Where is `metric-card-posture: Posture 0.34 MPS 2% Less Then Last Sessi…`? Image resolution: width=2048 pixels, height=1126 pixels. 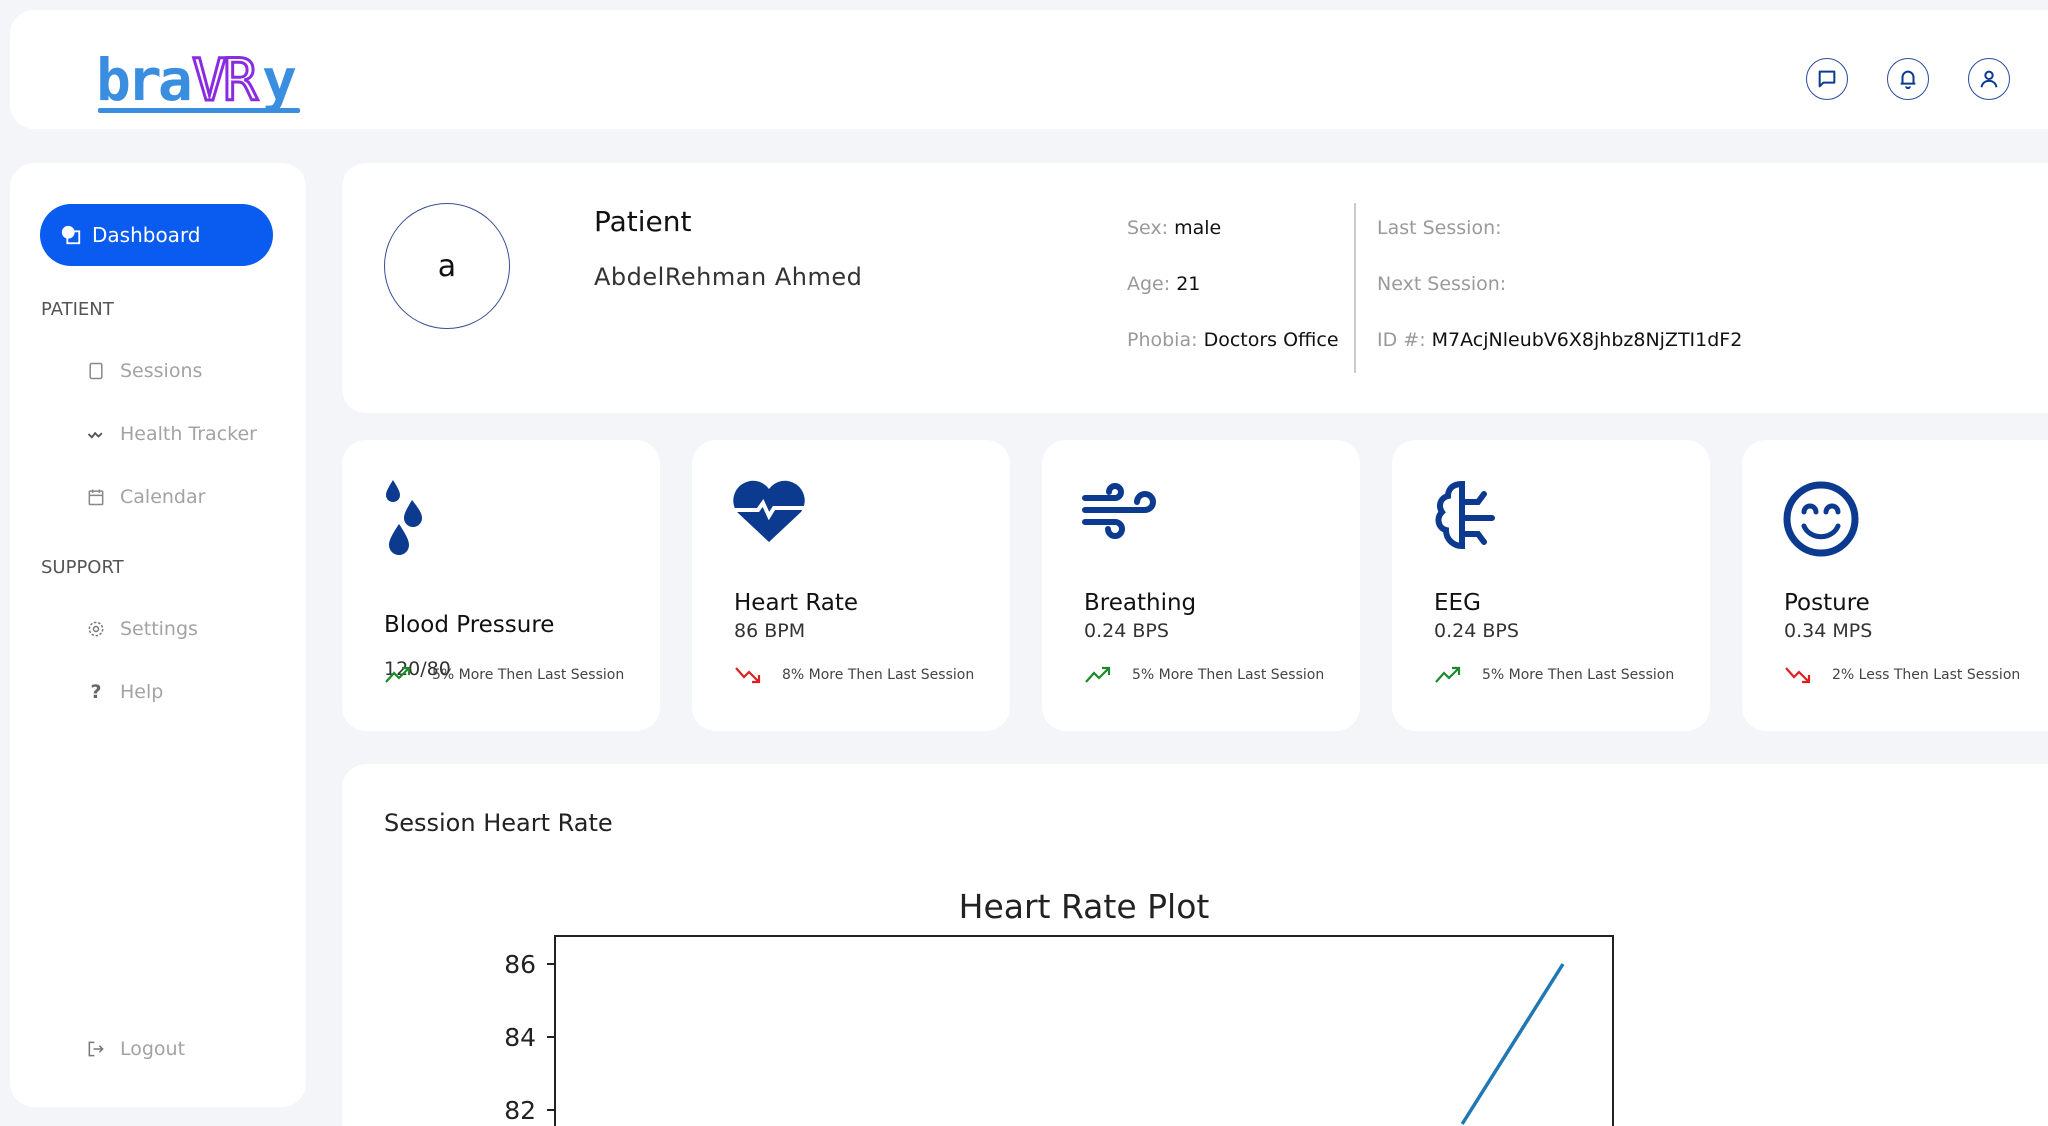
metric-card-posture: Posture 0.34 MPS 2% Less Then Last Sessi… is located at coordinates (1895, 585).